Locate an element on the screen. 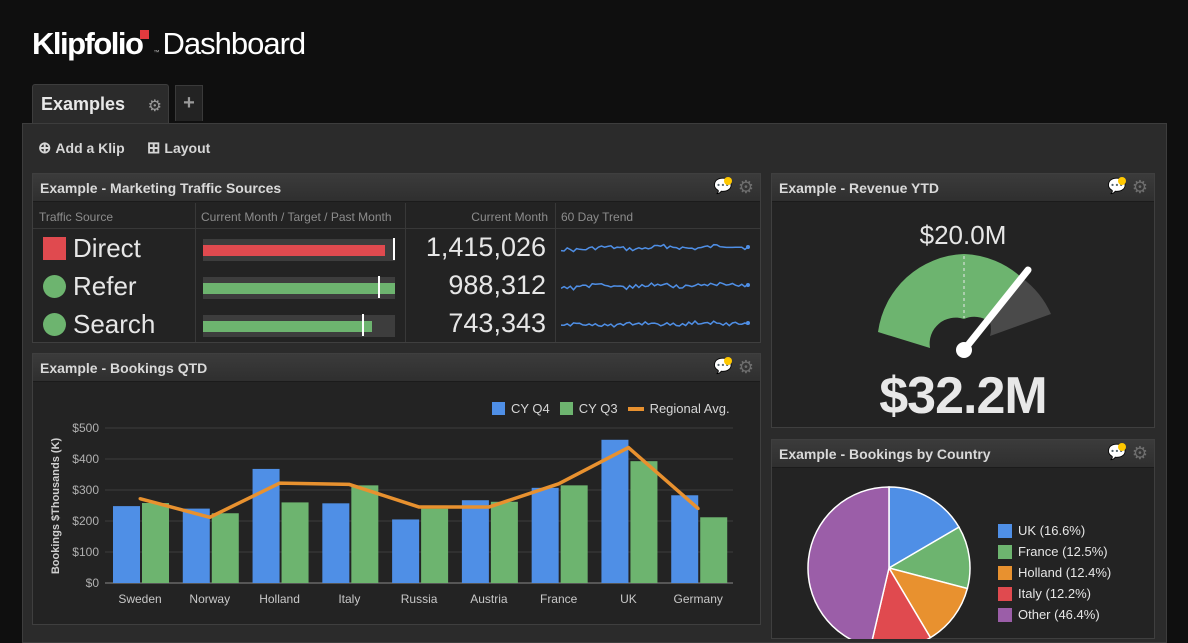 This screenshot has height=643, width=1188. tab-label: Examples is located at coordinates (83, 104).